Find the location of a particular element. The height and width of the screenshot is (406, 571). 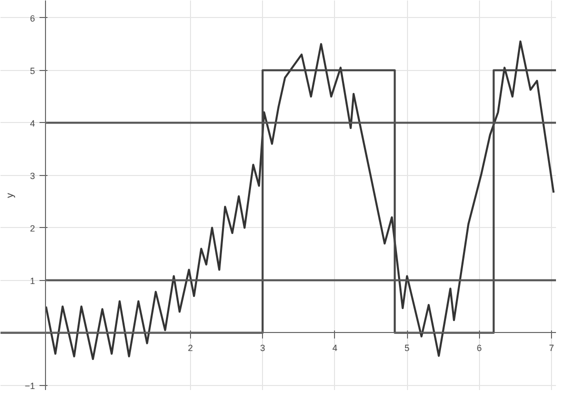

x-tick-label: 3 is located at coordinates (263, 347).